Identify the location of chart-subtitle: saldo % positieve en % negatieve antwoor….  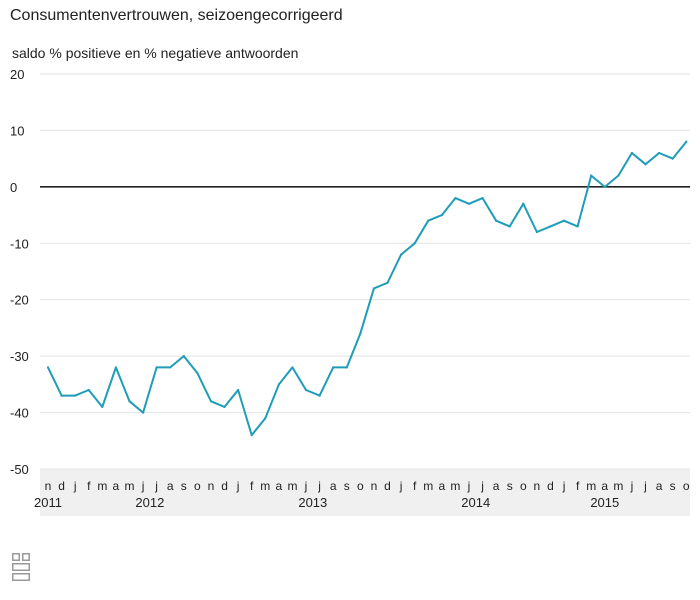
(155, 53).